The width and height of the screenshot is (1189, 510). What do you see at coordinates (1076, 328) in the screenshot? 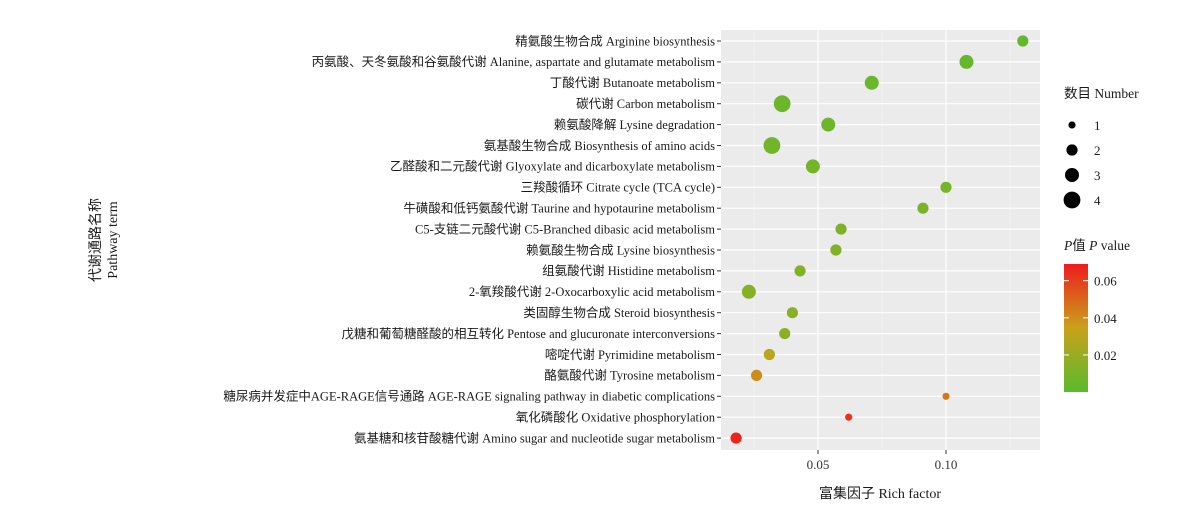
I see `color-legend-bar` at bounding box center [1076, 328].